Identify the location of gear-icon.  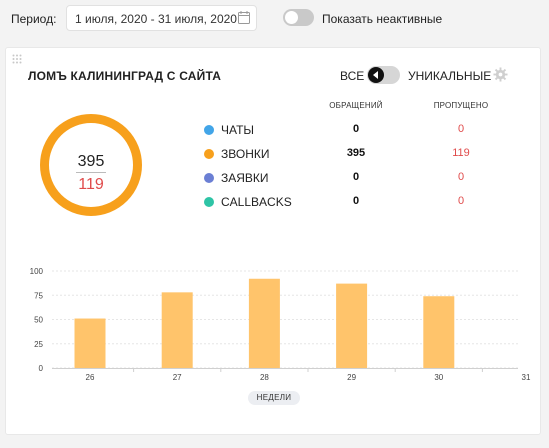
(500, 74).